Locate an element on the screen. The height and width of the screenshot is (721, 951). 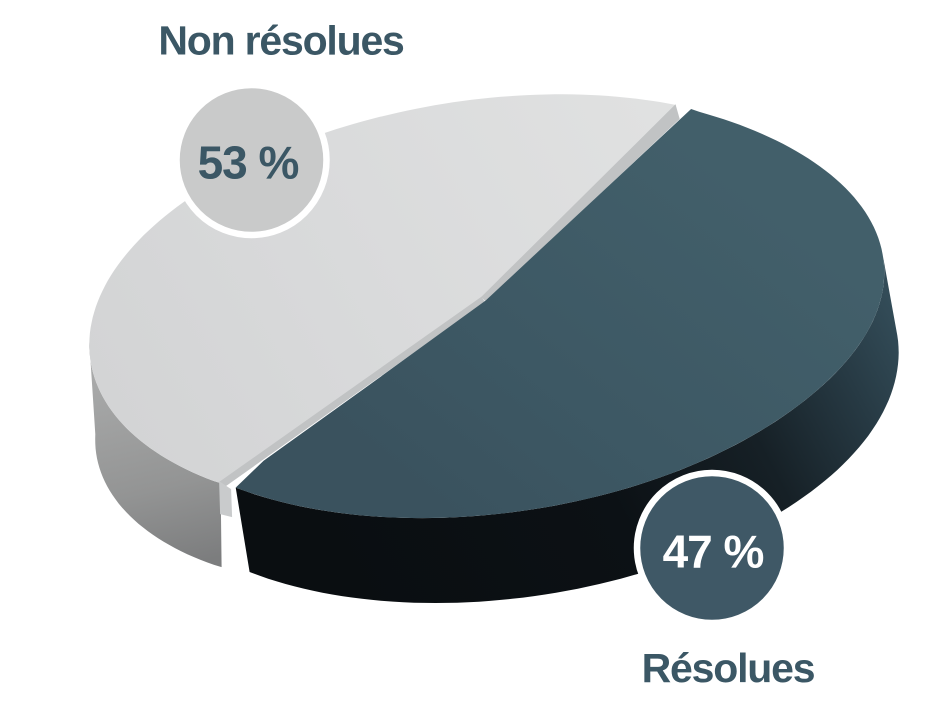
svg-text: 47 % is located at coordinates (713, 552).